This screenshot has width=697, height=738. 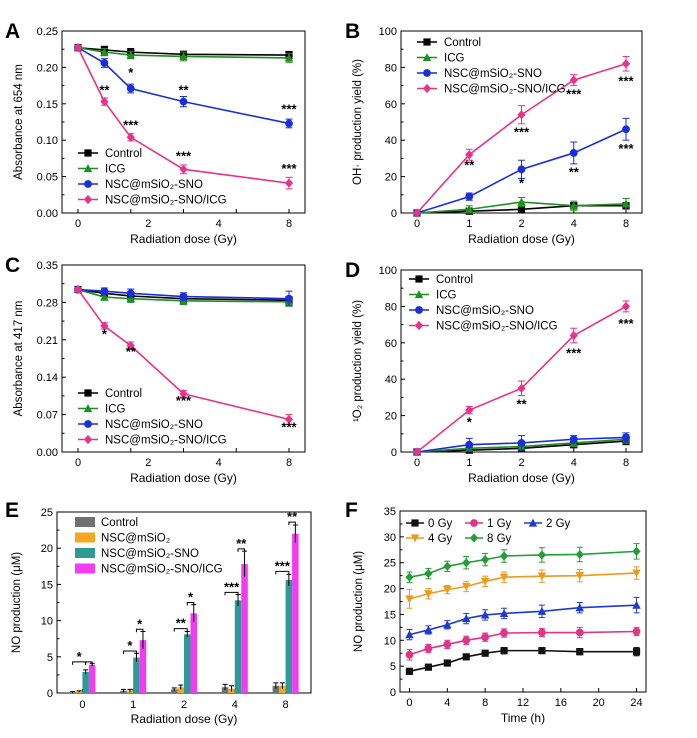 I want to click on series-line, so click(x=523, y=661).